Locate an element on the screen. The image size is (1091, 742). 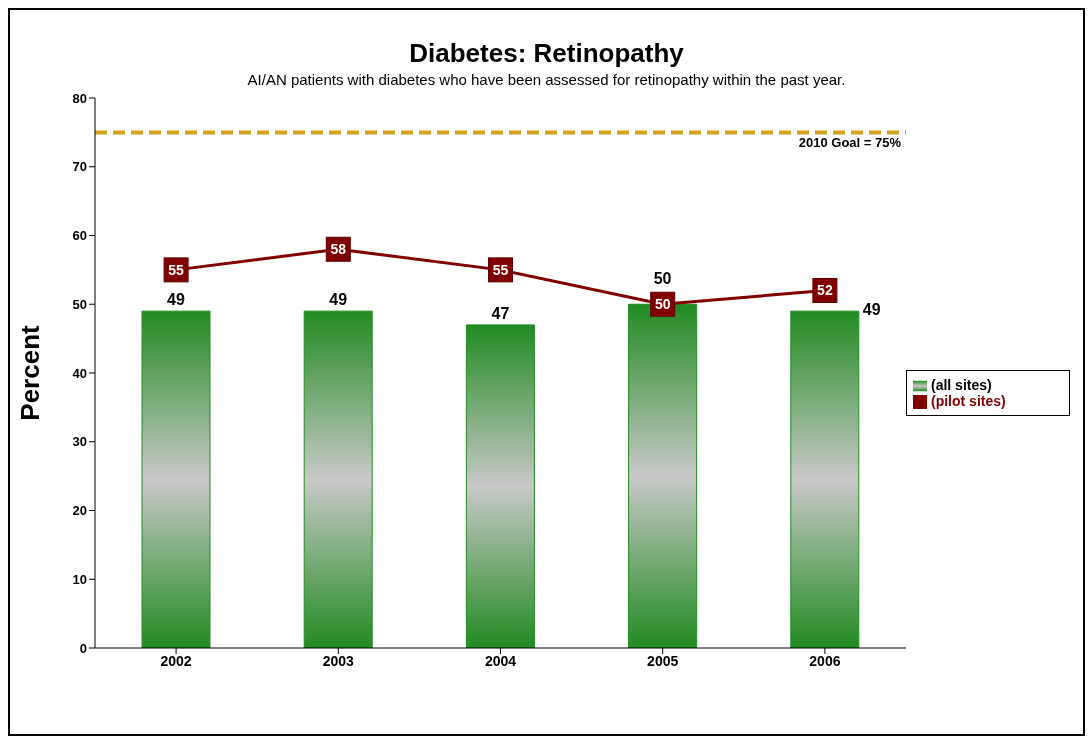
y-tick-label: 70 is located at coordinates (79, 167).